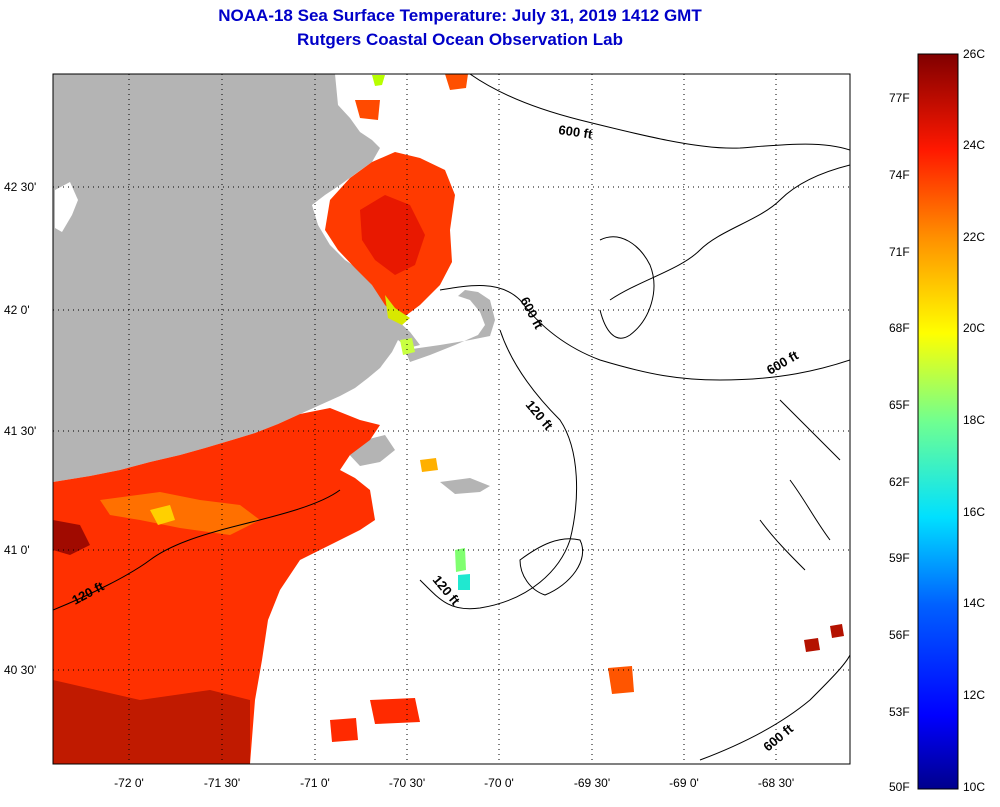 This screenshot has height=807, width=1000. I want to click on cbar-f-label-10: 50F, so click(899, 787).